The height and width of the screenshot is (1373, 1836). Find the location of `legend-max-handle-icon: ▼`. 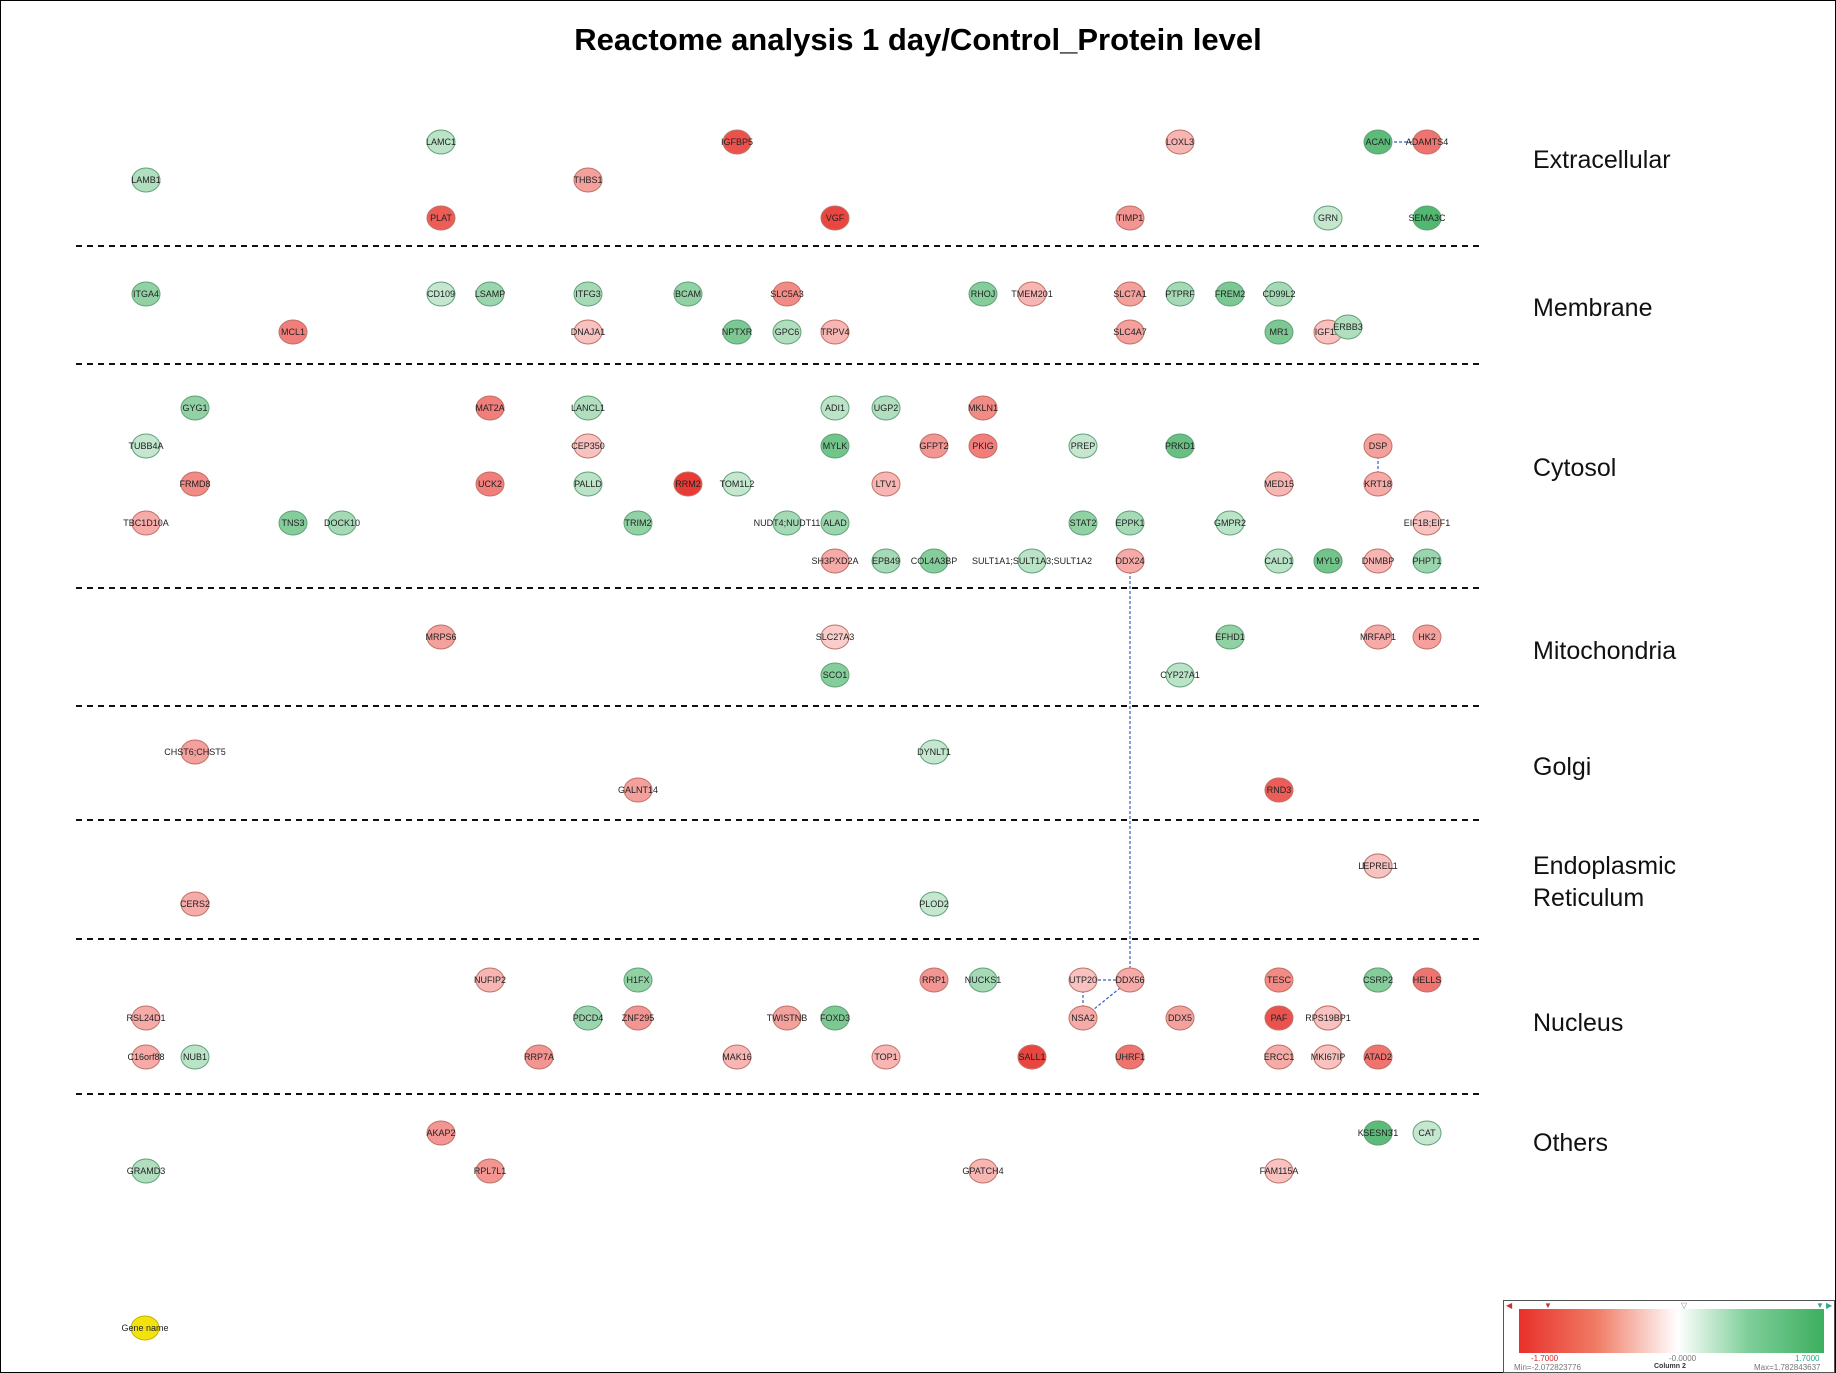

legend-max-handle-icon: ▼ is located at coordinates (1820, 1305).